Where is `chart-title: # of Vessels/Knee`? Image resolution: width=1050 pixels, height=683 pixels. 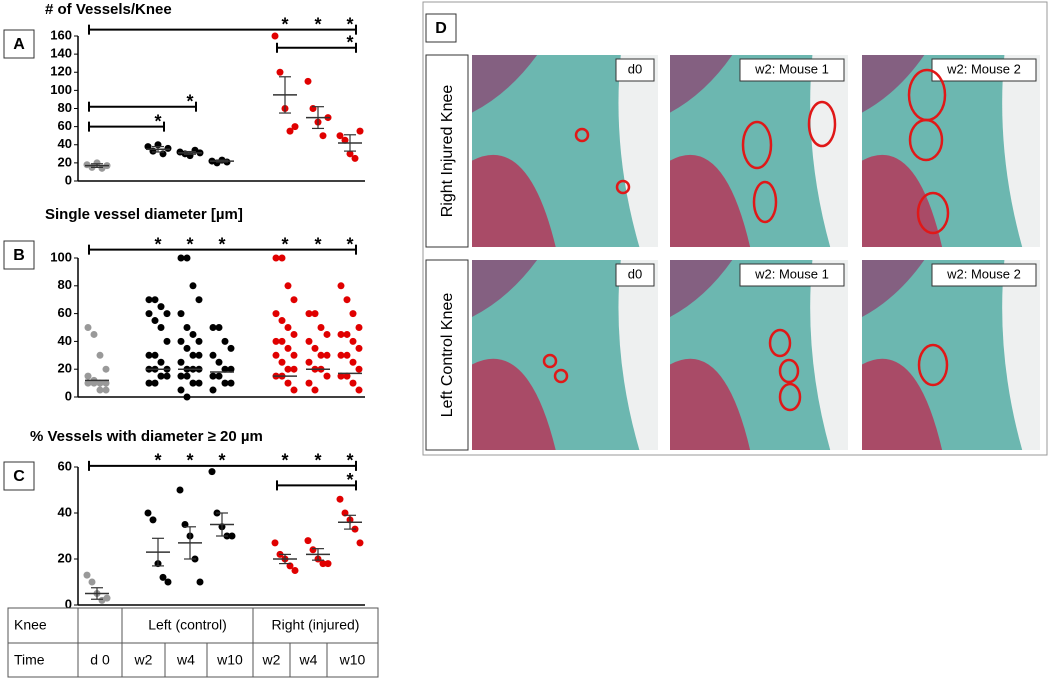
chart-title: # of Vessels/Knee is located at coordinates (108, 9).